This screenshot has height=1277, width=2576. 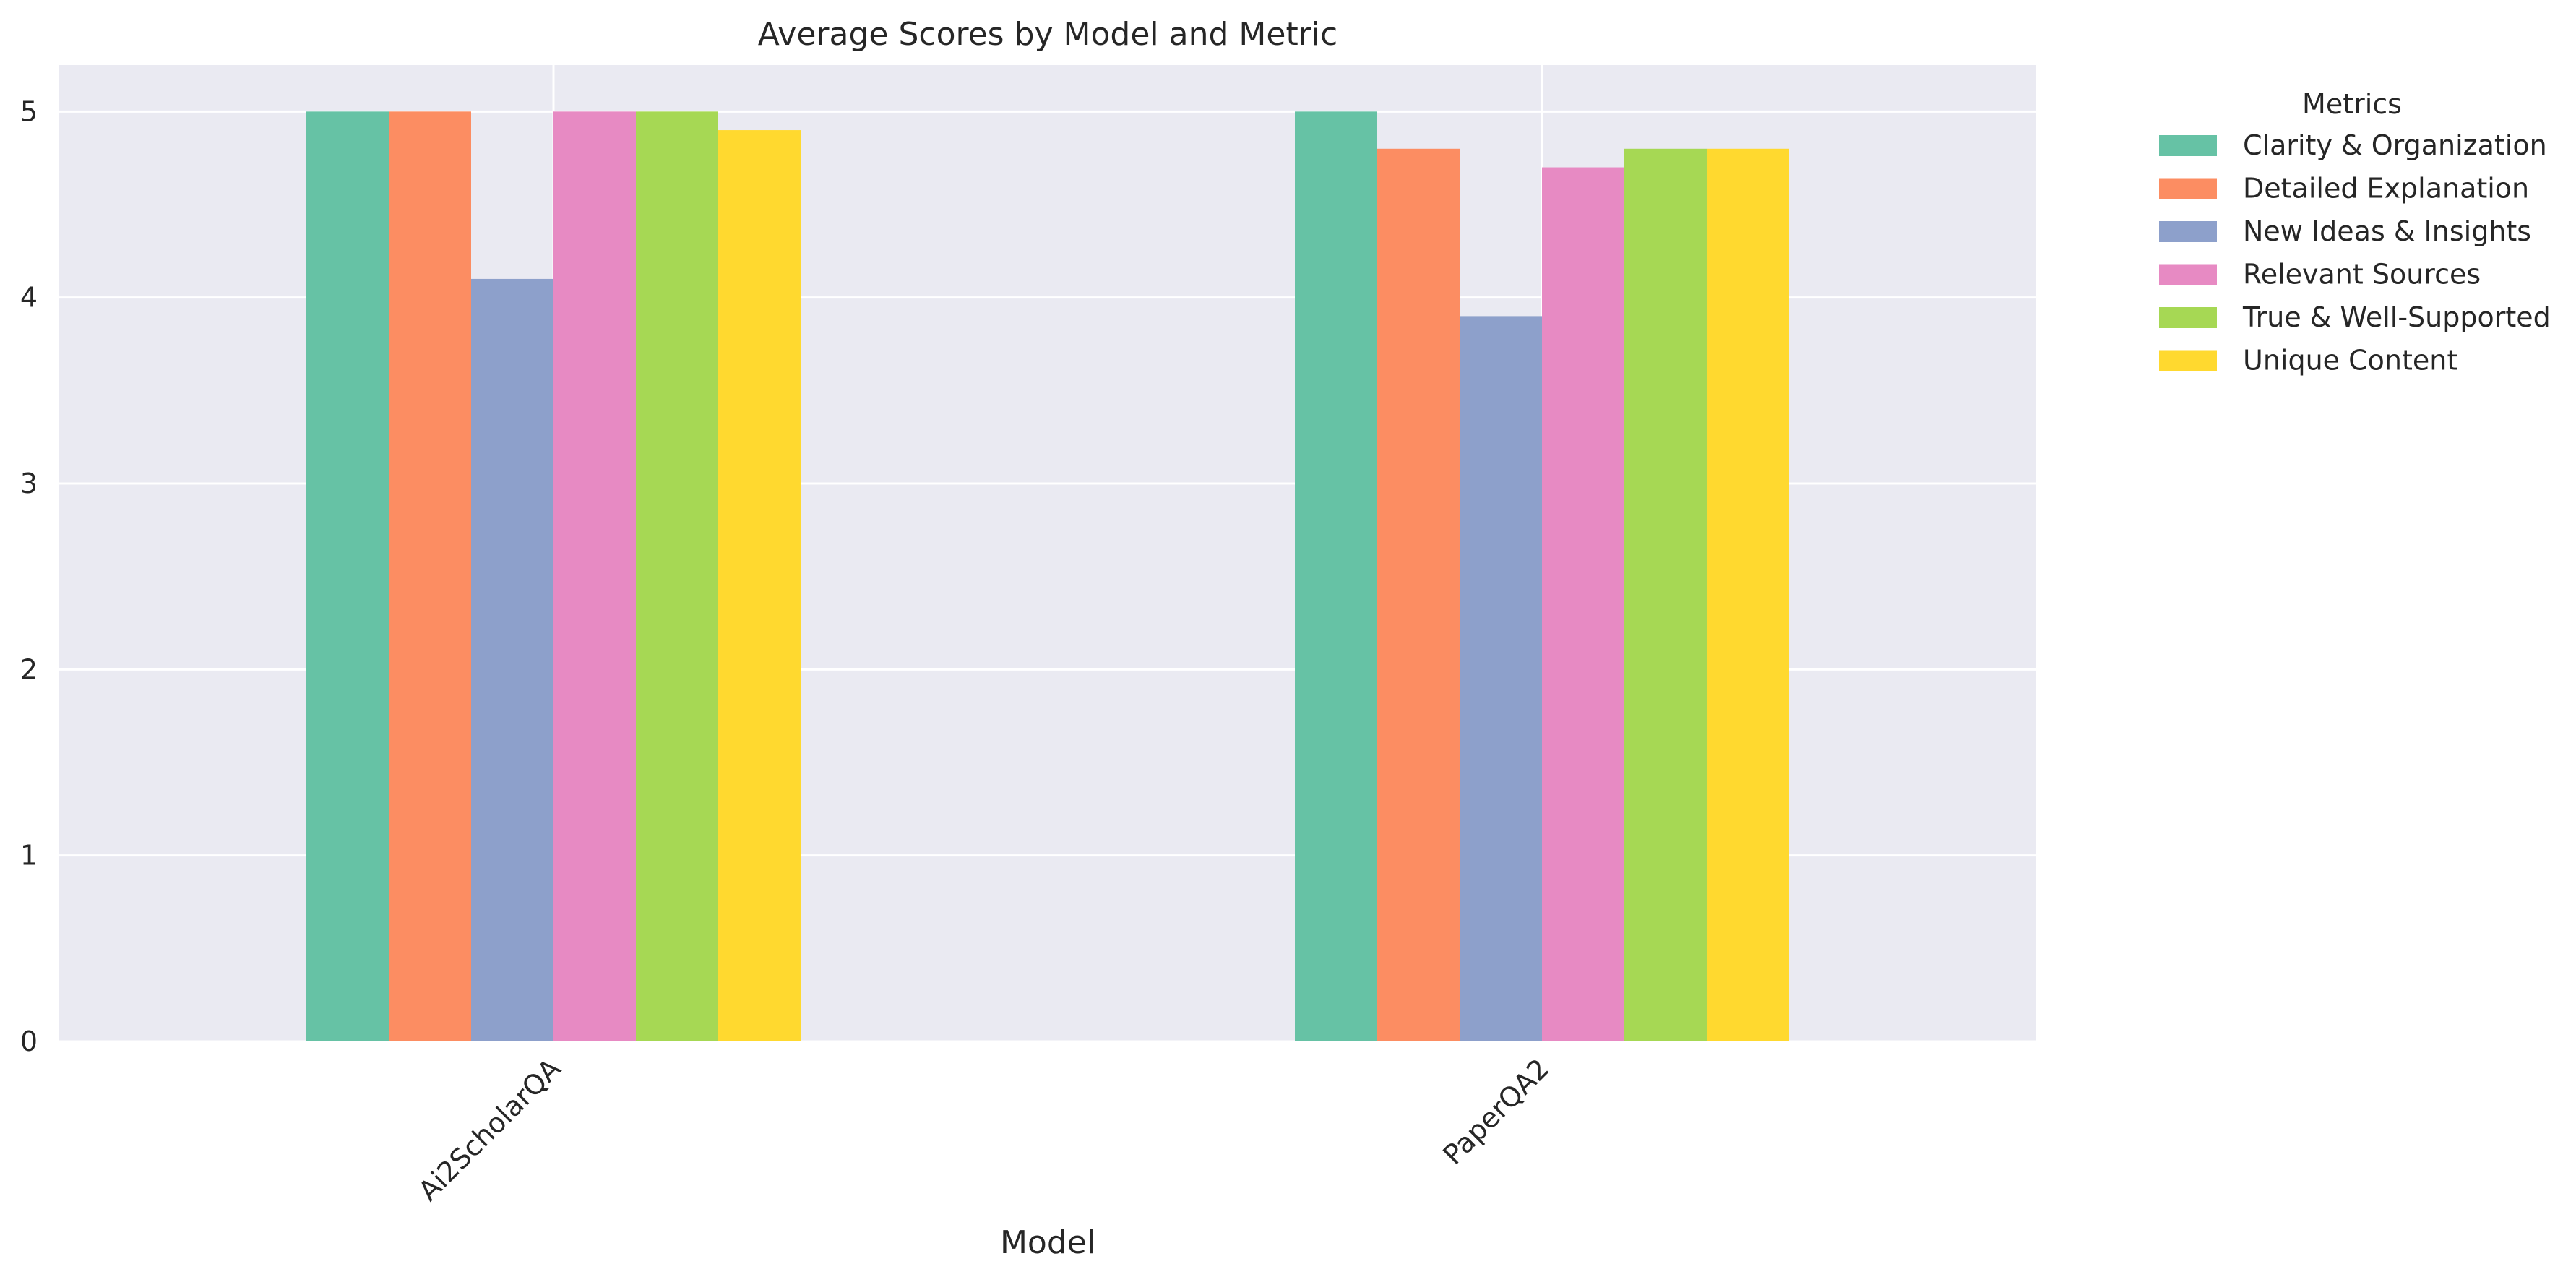 What do you see at coordinates (1047, 34) in the screenshot?
I see `chart-title: Average Scores by Model and Metric` at bounding box center [1047, 34].